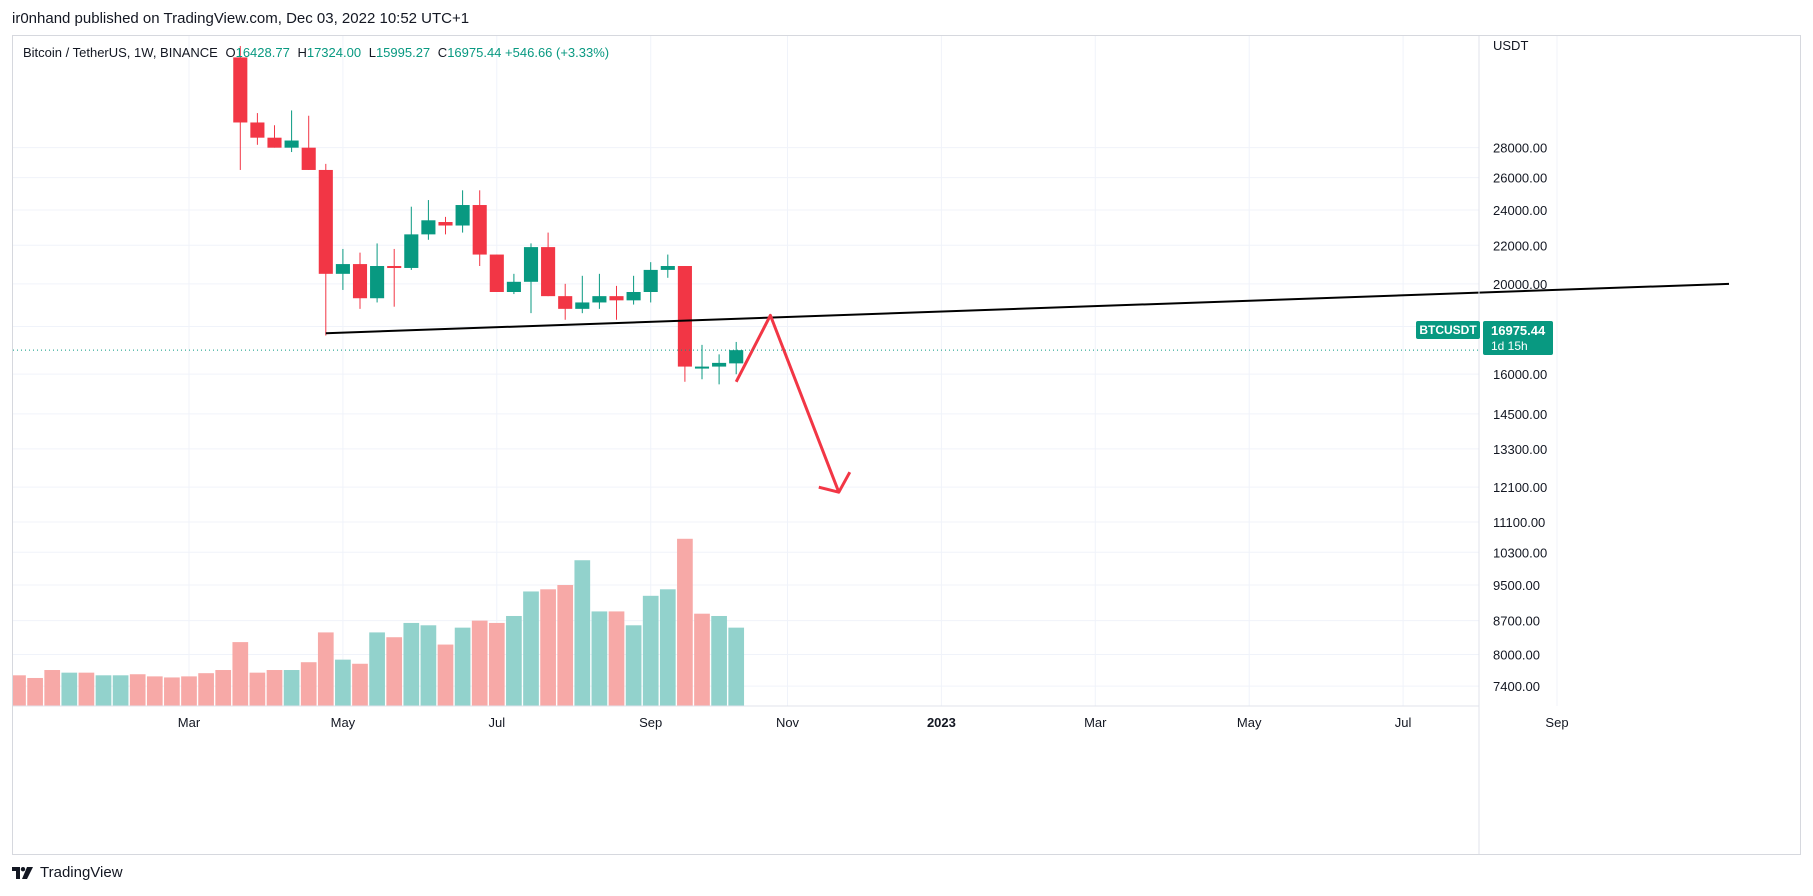  Describe the element at coordinates (1516, 585) in the screenshot. I see `y-tick-label: 9500.00` at that location.